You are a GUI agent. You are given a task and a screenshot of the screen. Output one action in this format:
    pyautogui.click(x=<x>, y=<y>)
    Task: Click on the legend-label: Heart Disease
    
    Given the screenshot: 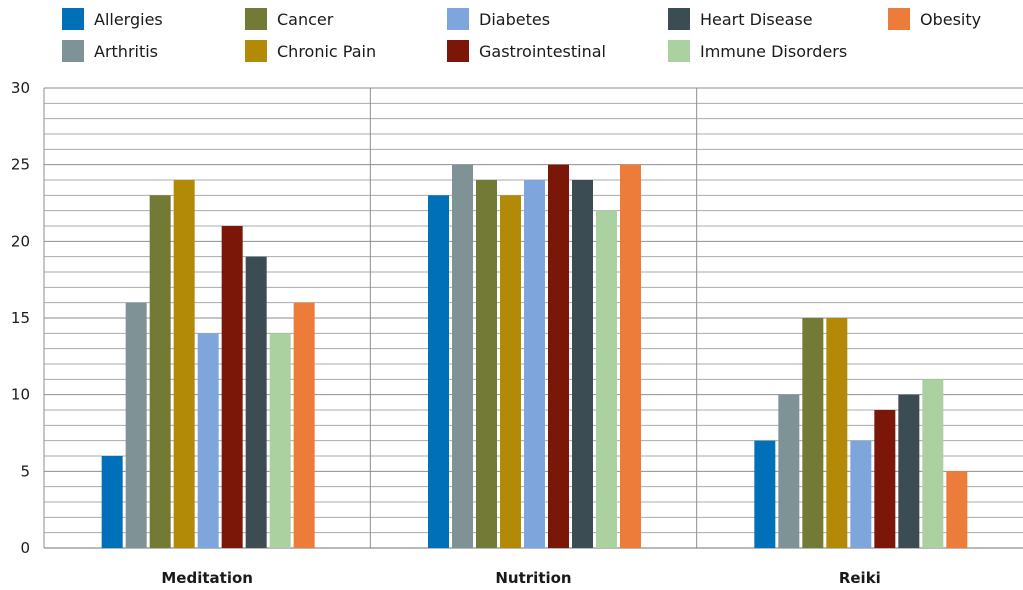 What is the action you would take?
    pyautogui.click(x=756, y=19)
    